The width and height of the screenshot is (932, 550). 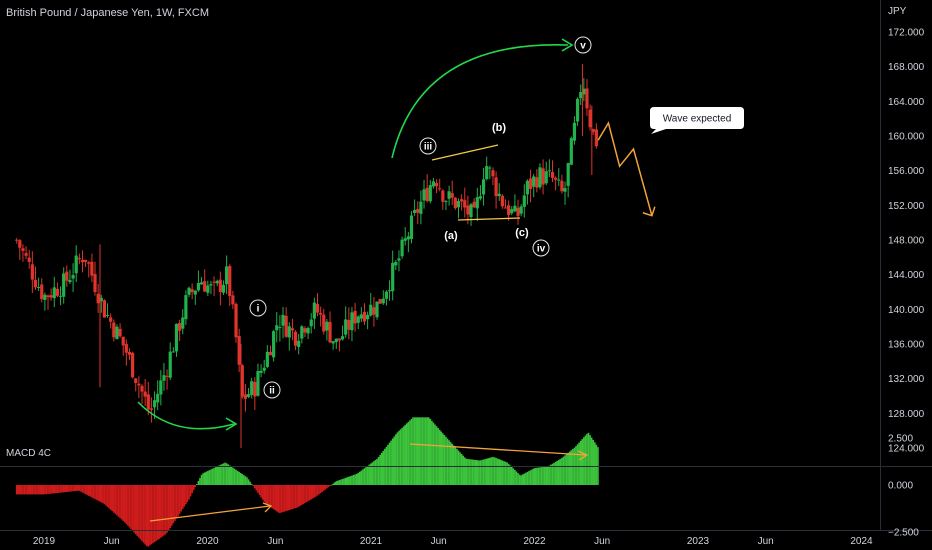 I want to click on macd-axis: 2.500 0.000 −2.500, so click(x=903, y=486).